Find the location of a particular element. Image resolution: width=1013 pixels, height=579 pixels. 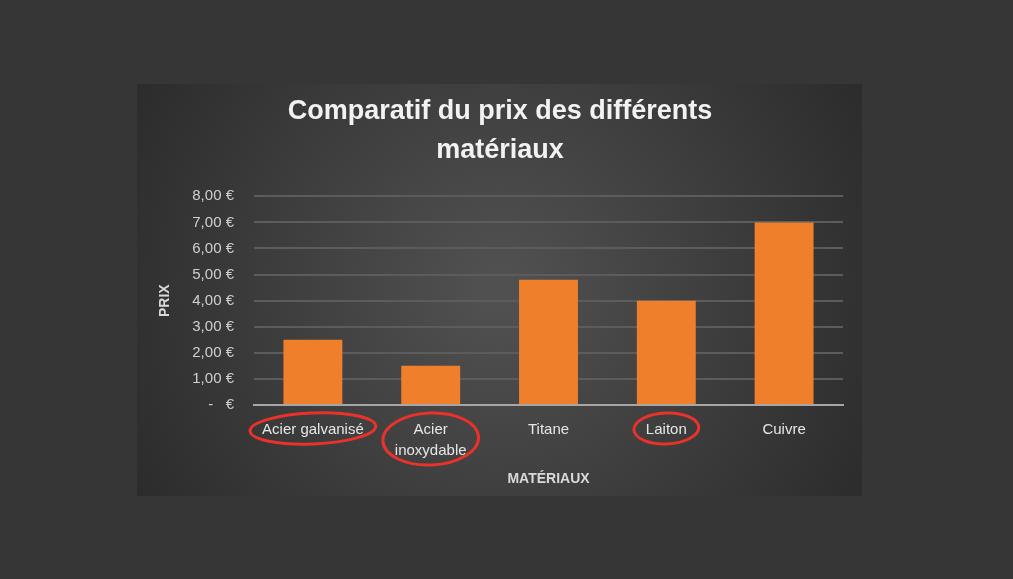

x-tick-label: Titane is located at coordinates (548, 428).